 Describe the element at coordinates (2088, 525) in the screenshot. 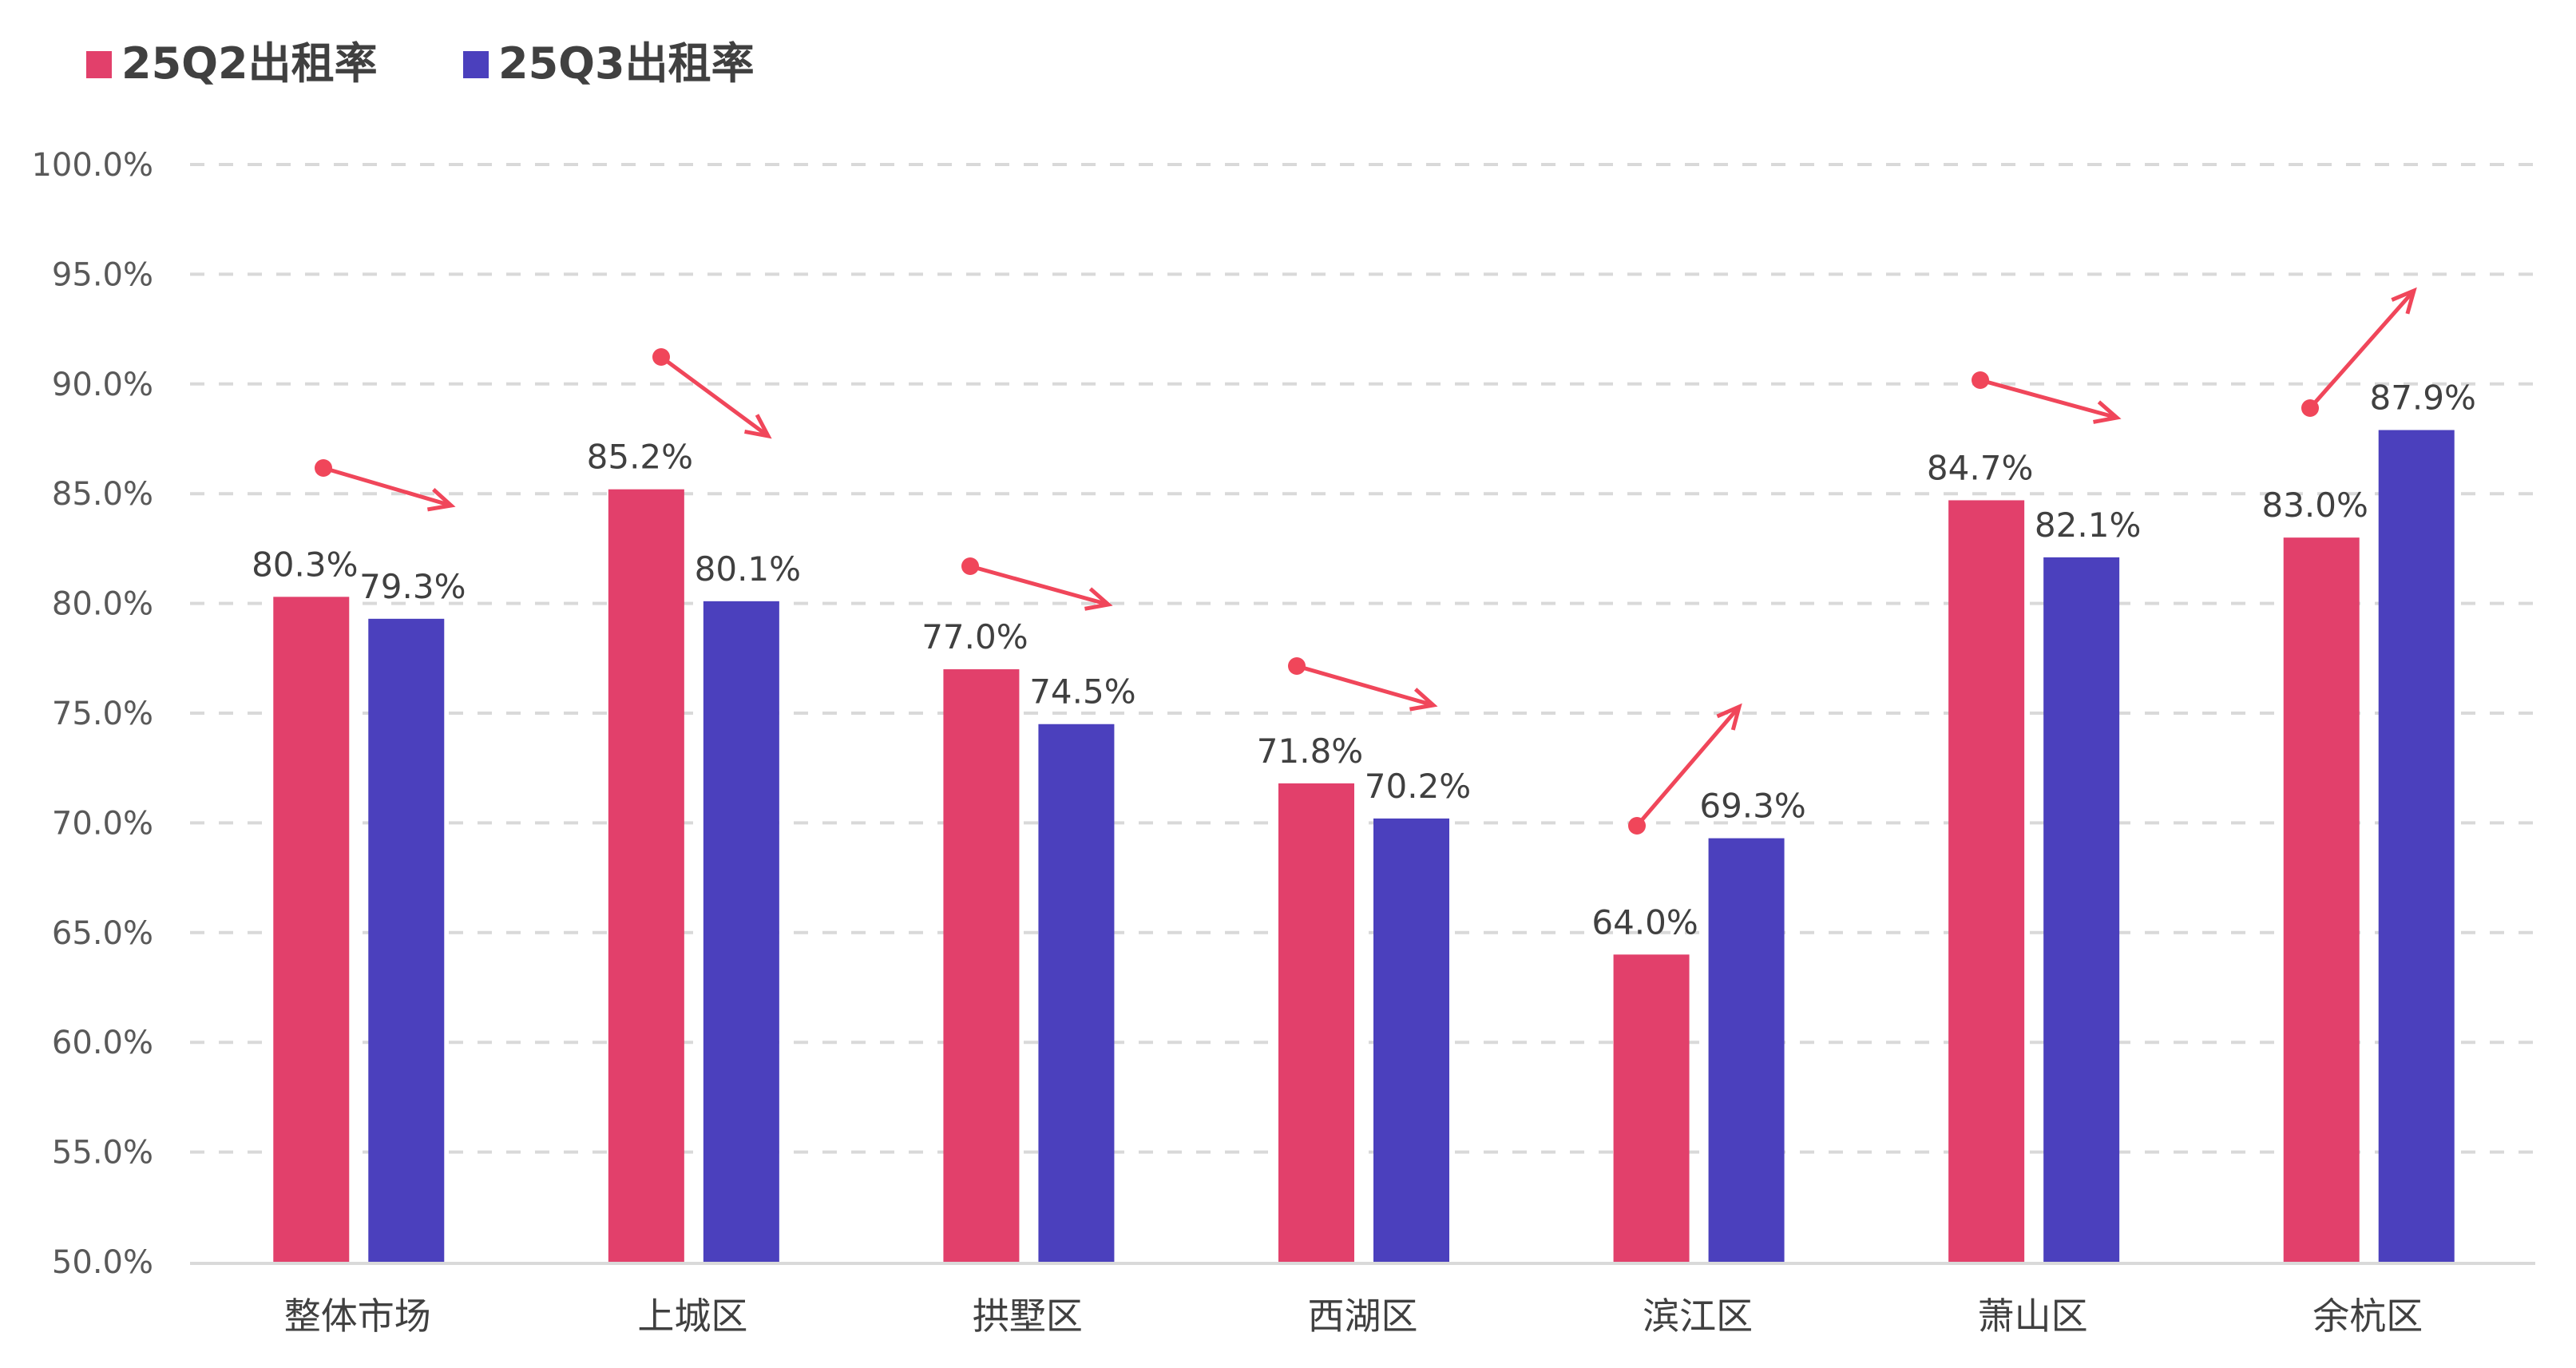

I see `data-label: 82.1%` at that location.